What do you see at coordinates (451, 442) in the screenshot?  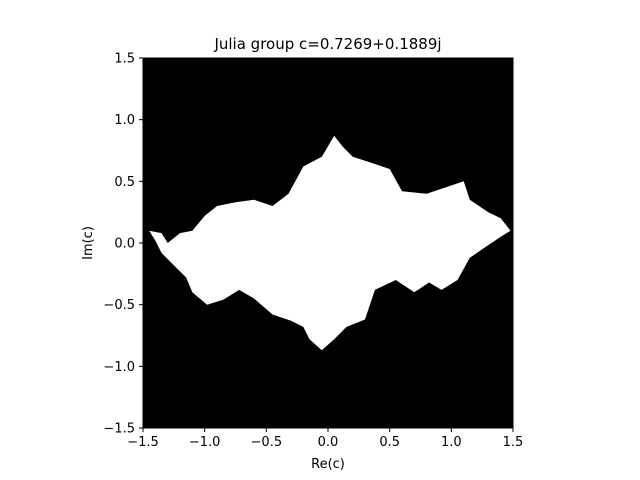 I see `x-tick-label: 1.0` at bounding box center [451, 442].